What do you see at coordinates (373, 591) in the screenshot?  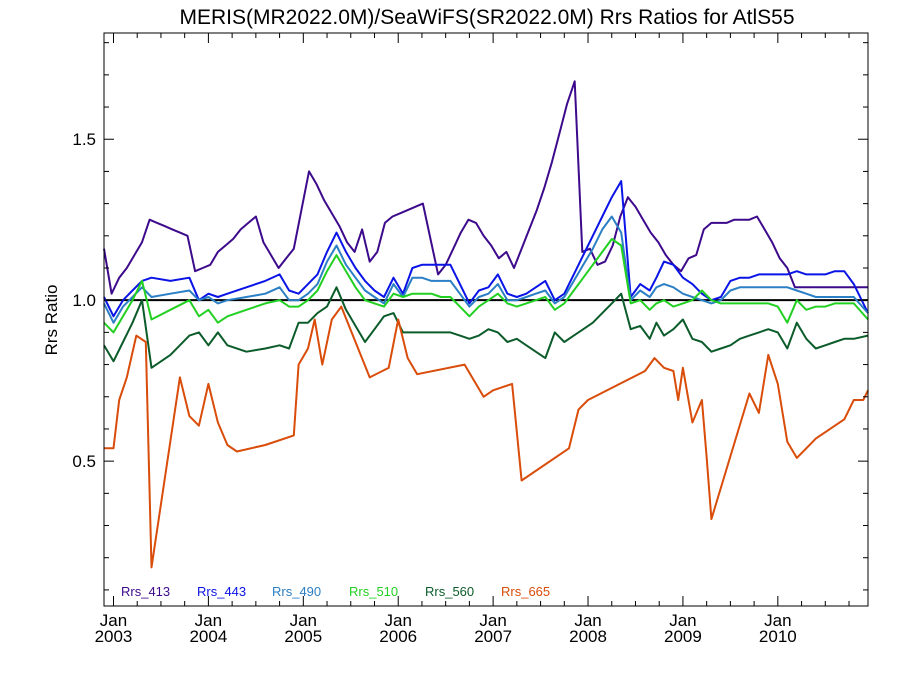 I see `legend-item-rrs-510: Rrs_510` at bounding box center [373, 591].